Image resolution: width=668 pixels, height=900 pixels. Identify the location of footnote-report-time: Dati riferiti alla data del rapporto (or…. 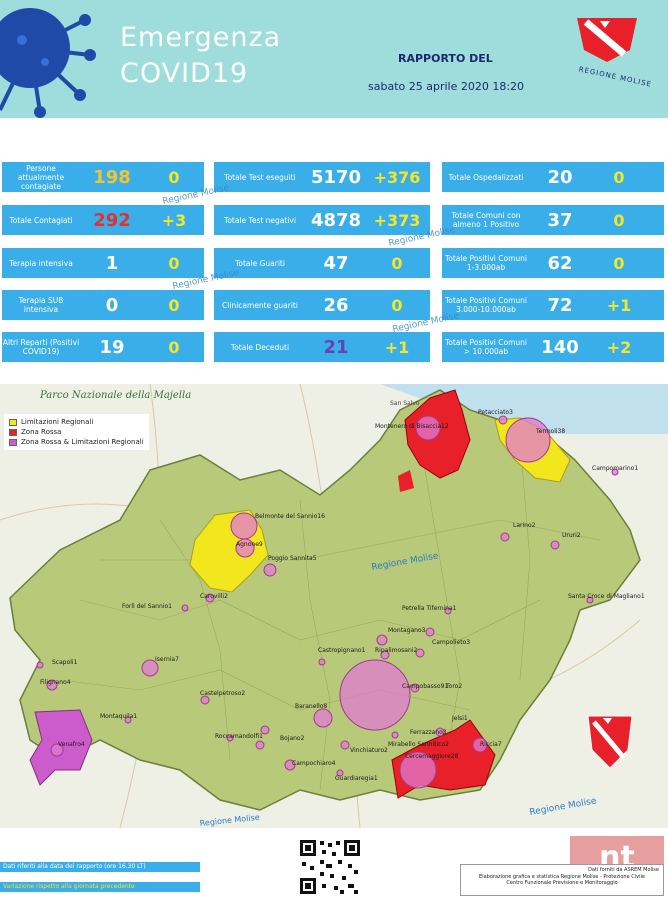
(100, 867).